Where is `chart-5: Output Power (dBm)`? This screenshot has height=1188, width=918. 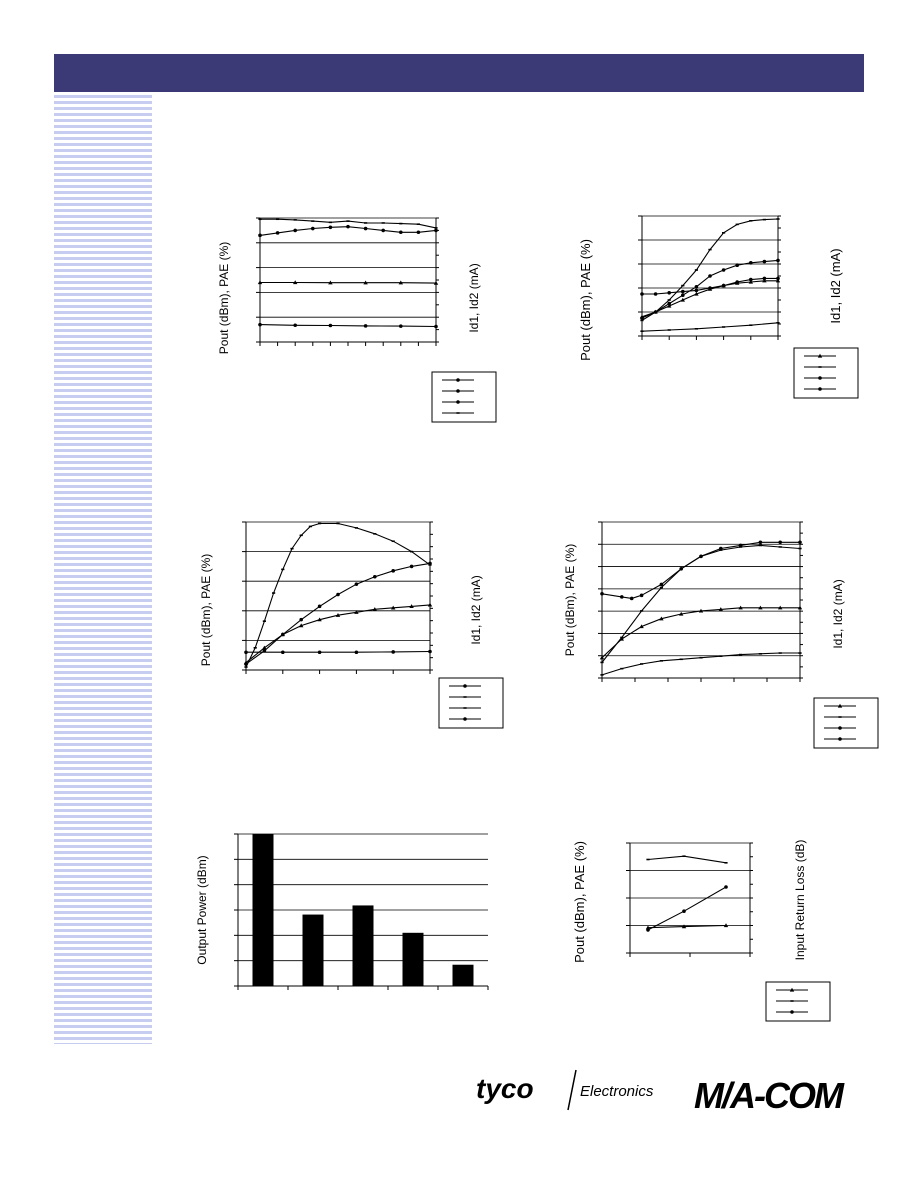 chart-5: Output Power (dBm) is located at coordinates (342, 911).